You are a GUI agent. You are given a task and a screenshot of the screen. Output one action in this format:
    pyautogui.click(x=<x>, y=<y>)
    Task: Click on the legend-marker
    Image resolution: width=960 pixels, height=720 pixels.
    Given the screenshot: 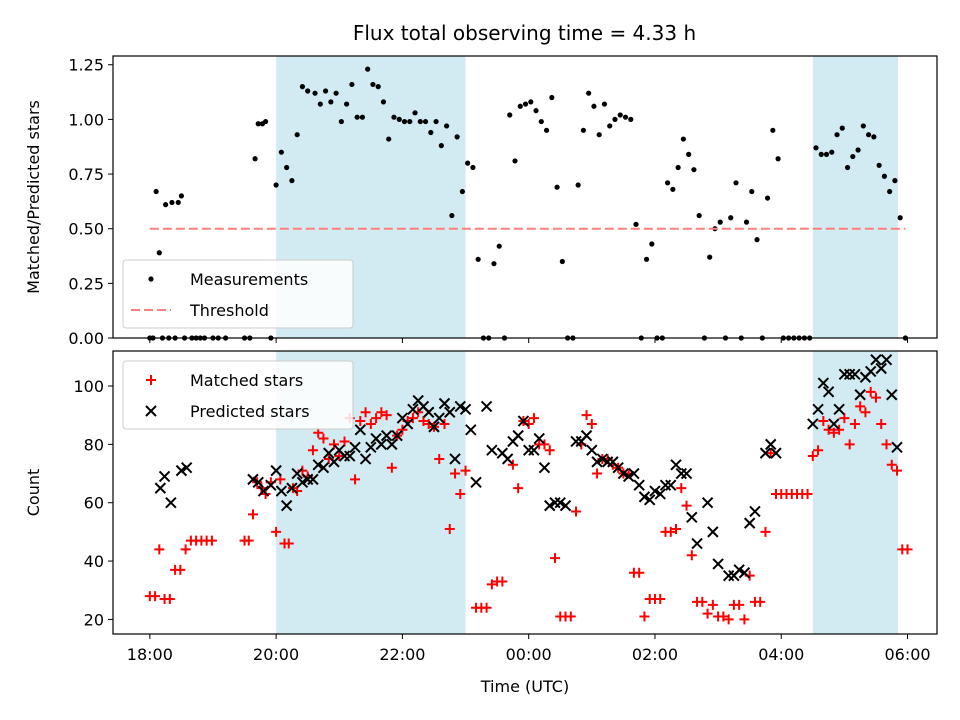 What is the action you would take?
    pyautogui.click(x=151, y=411)
    